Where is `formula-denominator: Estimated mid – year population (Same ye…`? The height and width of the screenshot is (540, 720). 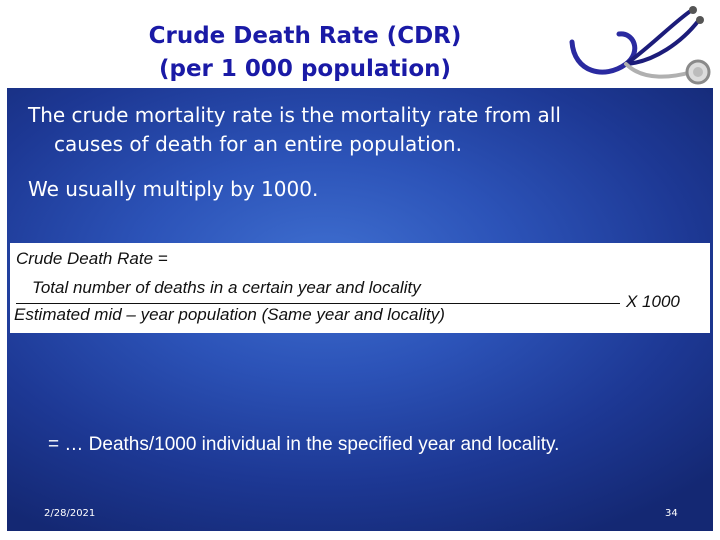
formula-denominator: Estimated mid – year population (Same ye… is located at coordinates (229, 314).